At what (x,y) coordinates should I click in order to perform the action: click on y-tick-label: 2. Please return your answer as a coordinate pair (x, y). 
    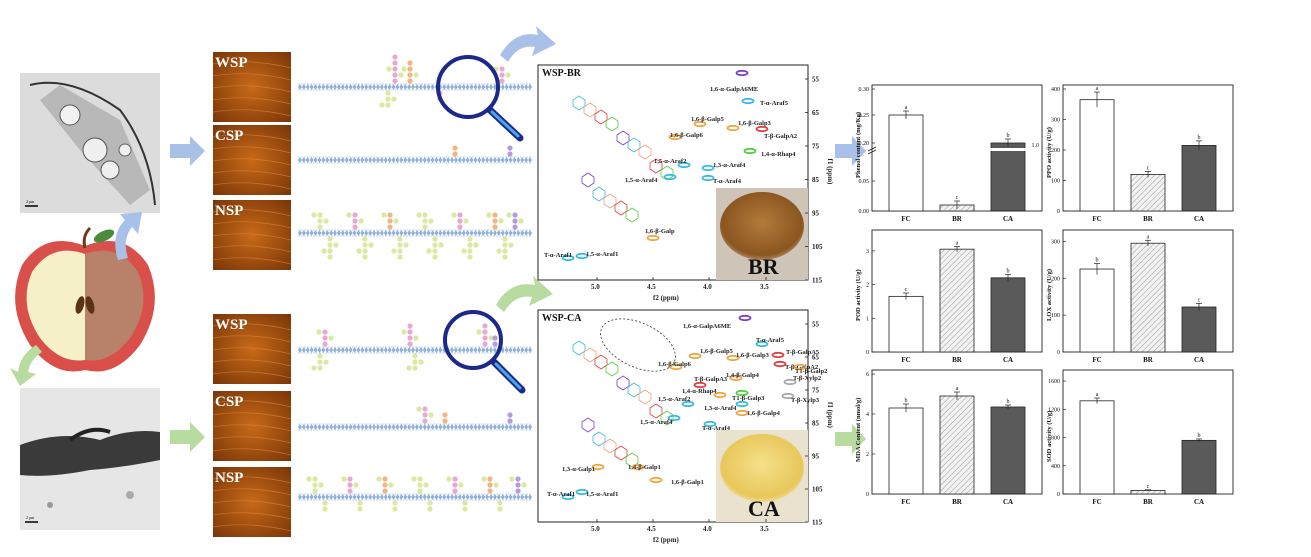
    Looking at the image, I should click on (867, 455).